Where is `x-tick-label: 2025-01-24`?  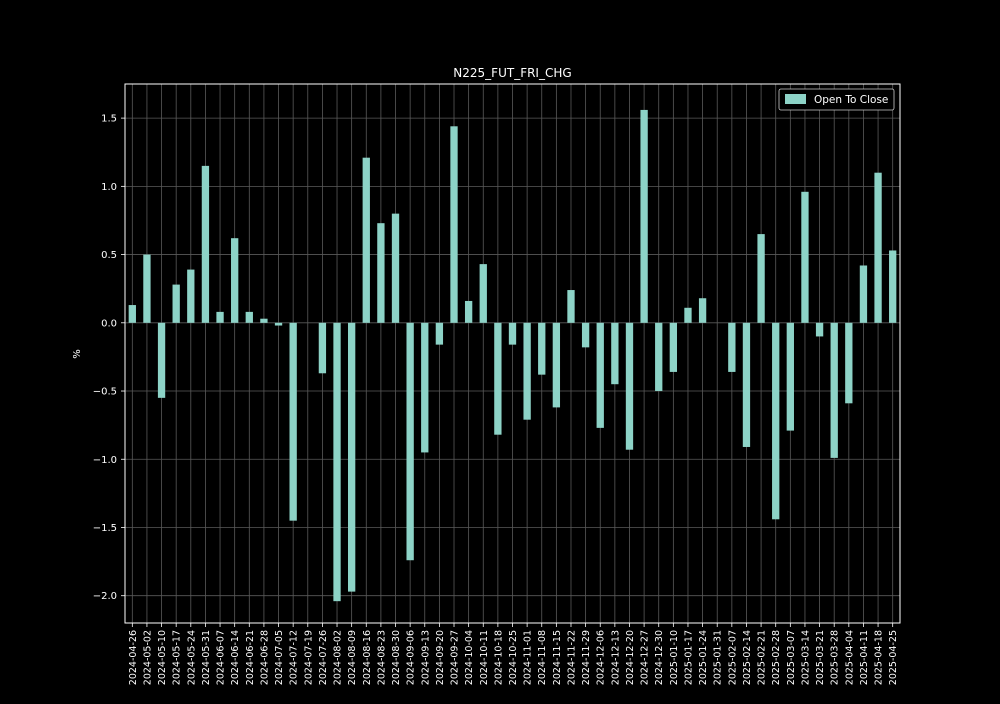 x-tick-label: 2025-01-24 is located at coordinates (703, 657).